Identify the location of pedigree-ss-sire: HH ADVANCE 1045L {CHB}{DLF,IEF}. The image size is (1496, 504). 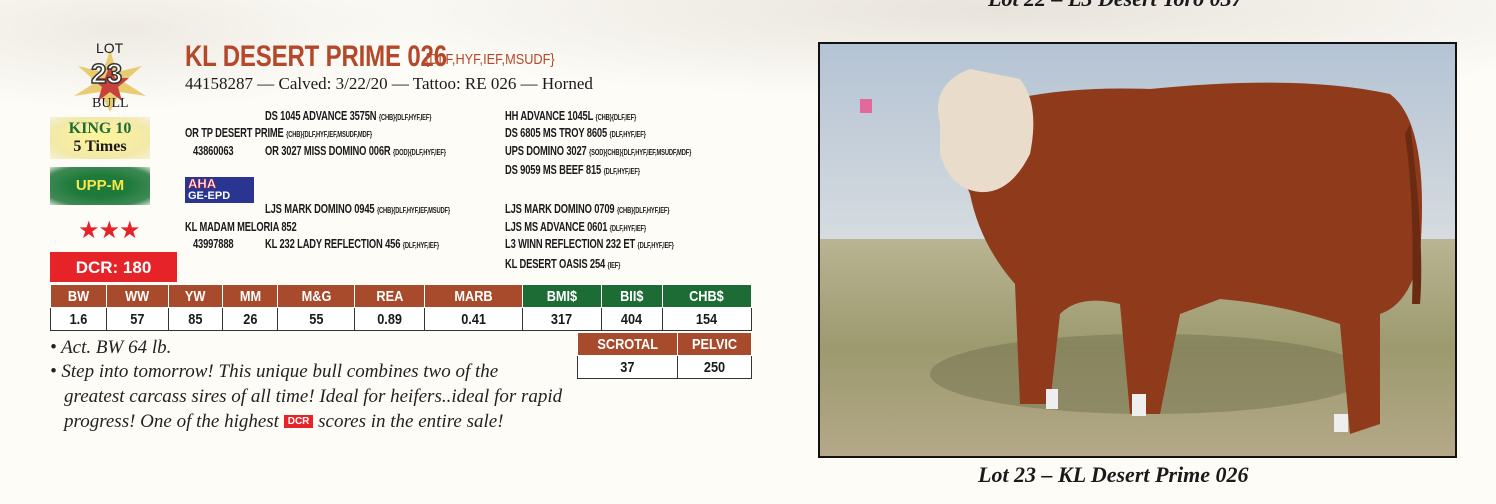
(571, 115).